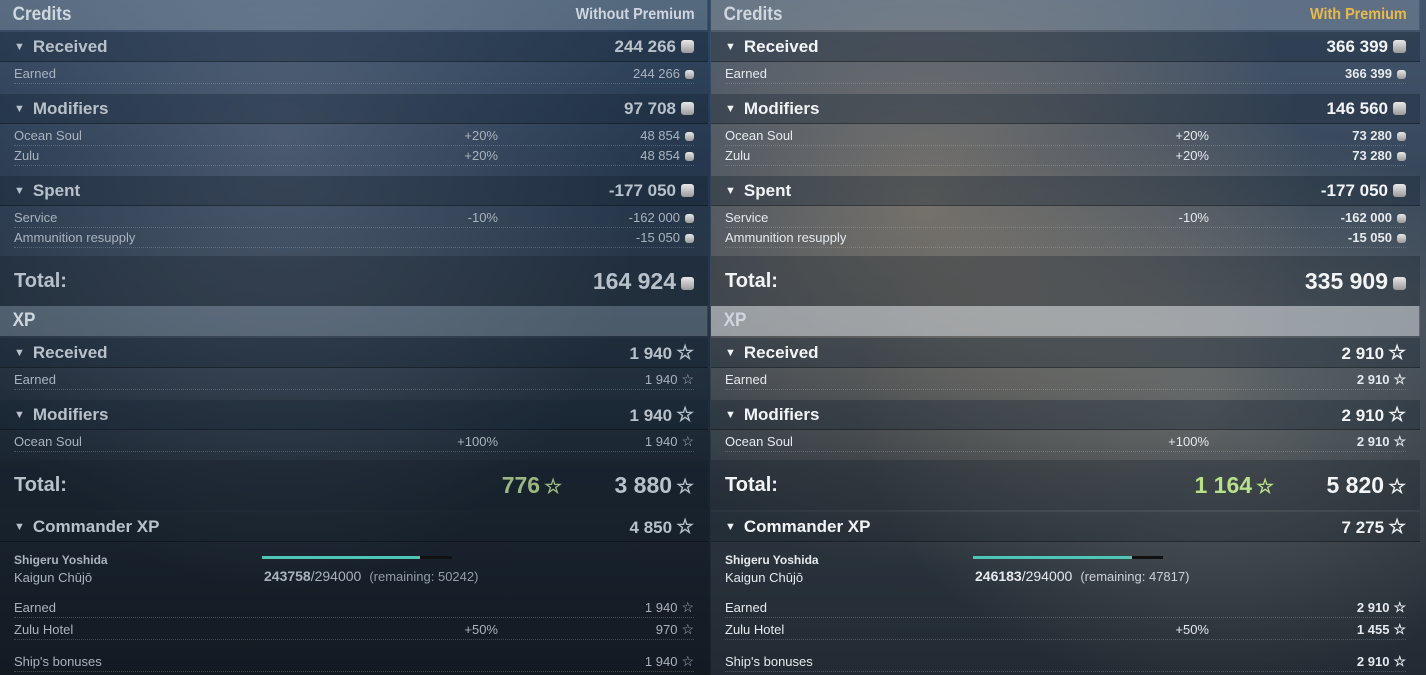  I want to click on list-item: Ocean Soul +100% 1 940 ☆, so click(354, 442).